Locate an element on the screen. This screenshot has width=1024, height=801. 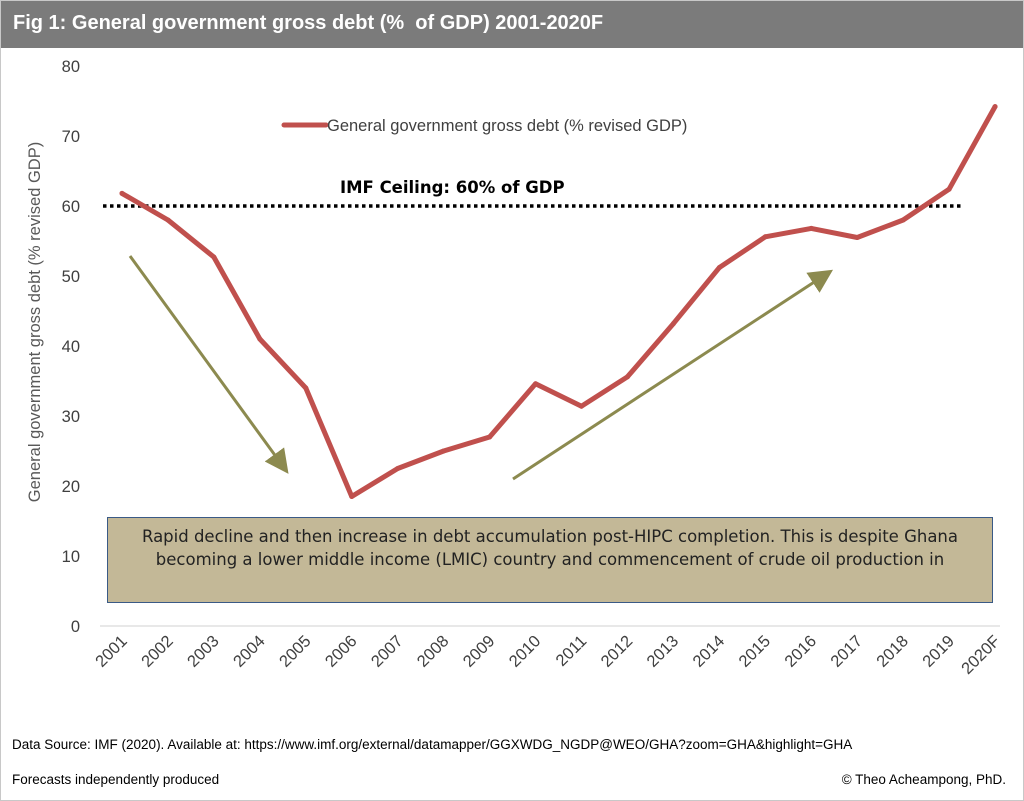
y-tick-label: 30 is located at coordinates (71, 417).